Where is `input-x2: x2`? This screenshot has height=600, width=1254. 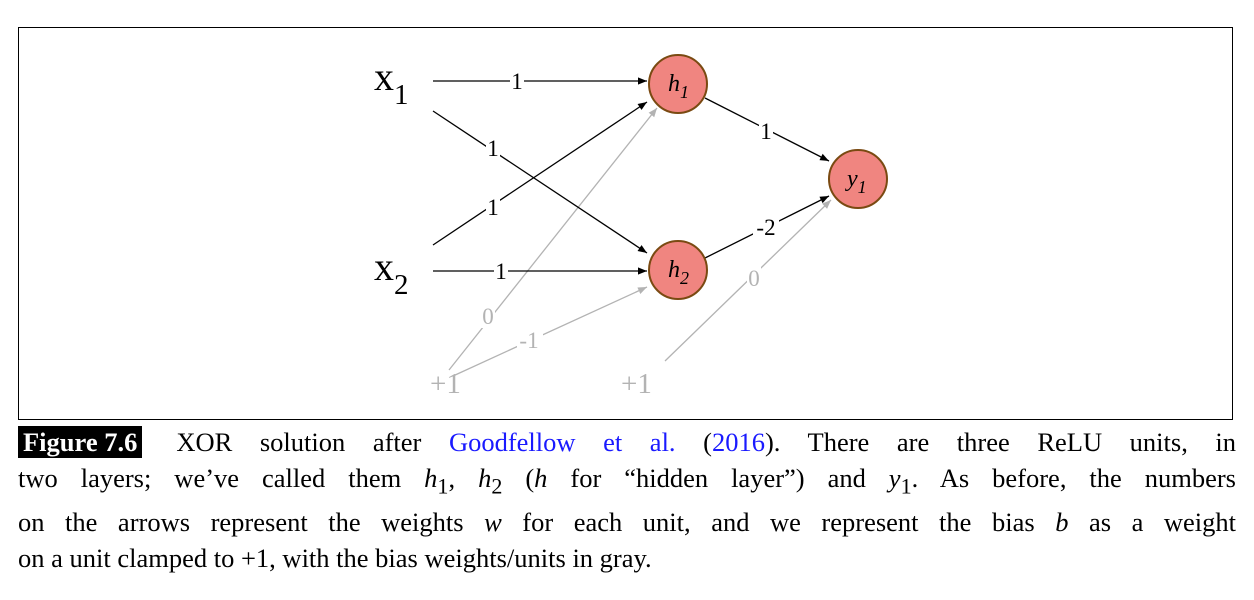
input-x2: x2 is located at coordinates (391, 272).